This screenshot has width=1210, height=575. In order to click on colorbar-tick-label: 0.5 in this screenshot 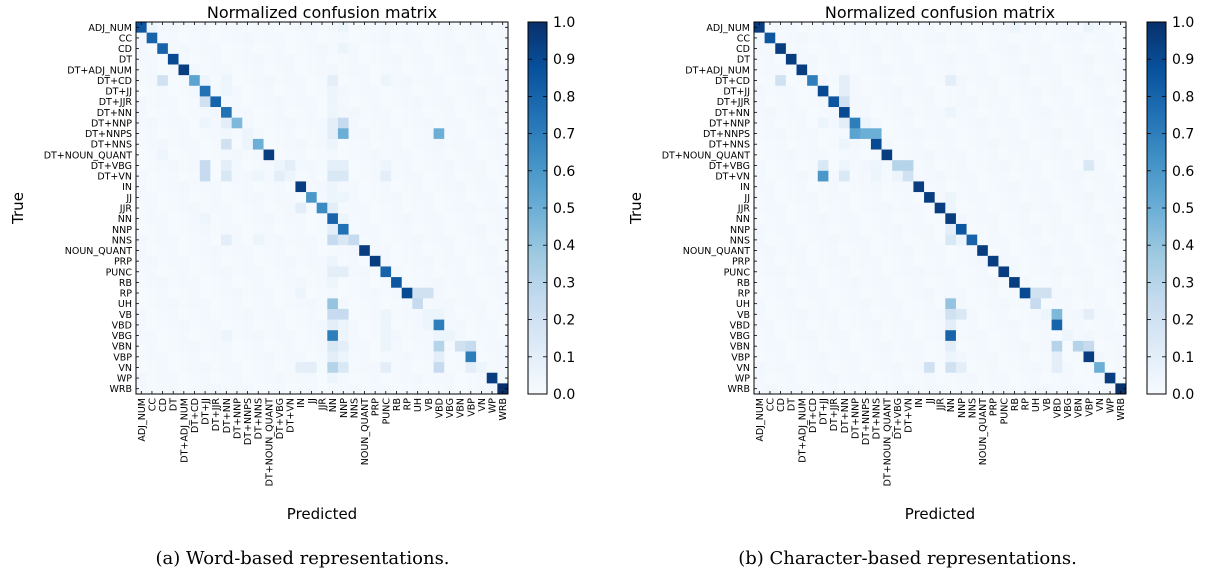, I will do `click(1183, 209)`.